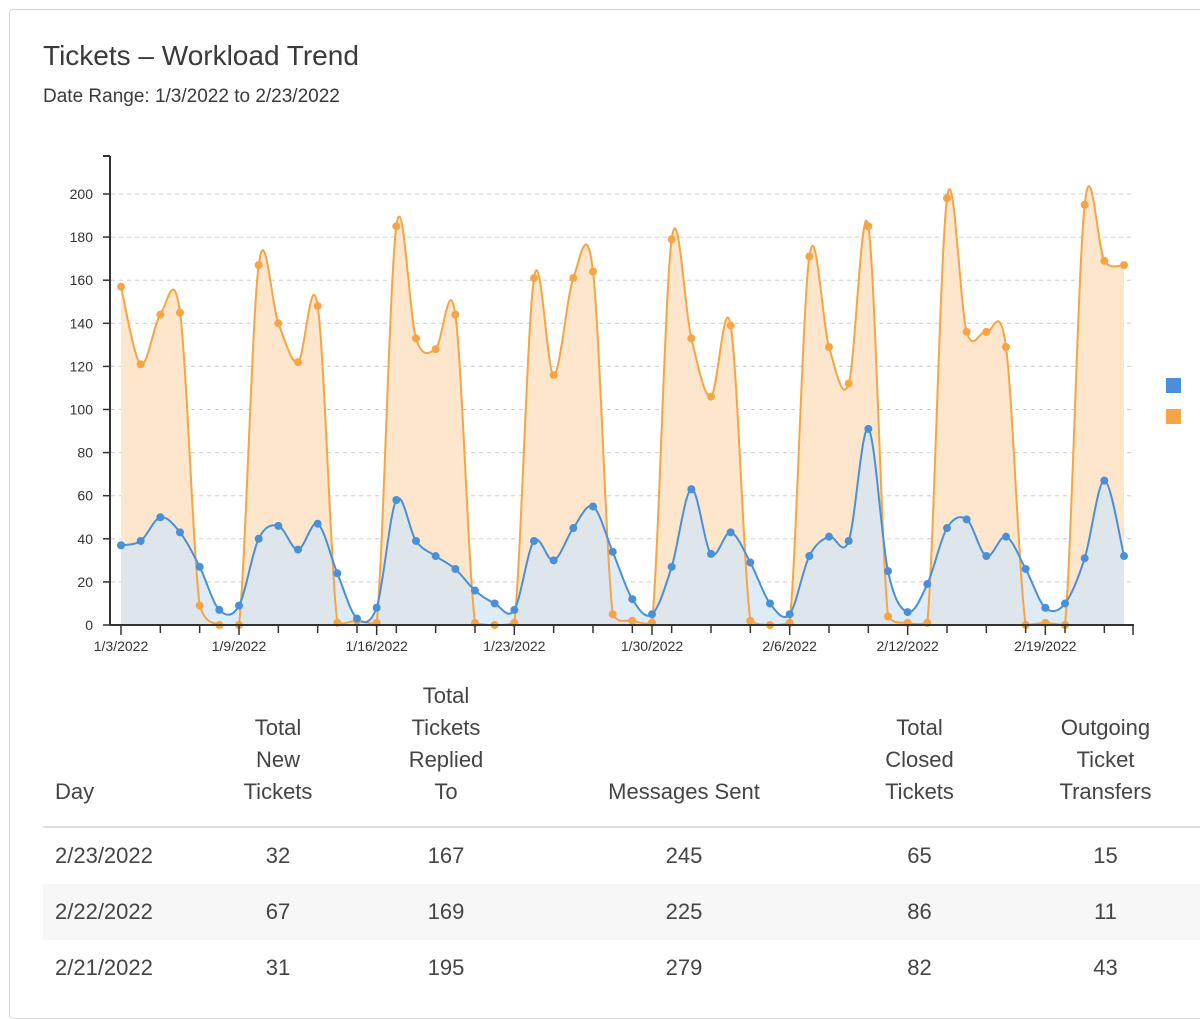 Image resolution: width=1200 pixels, height=1019 pixels. Describe the element at coordinates (684, 855) in the screenshot. I see `cell-messages-sent: 245` at that location.